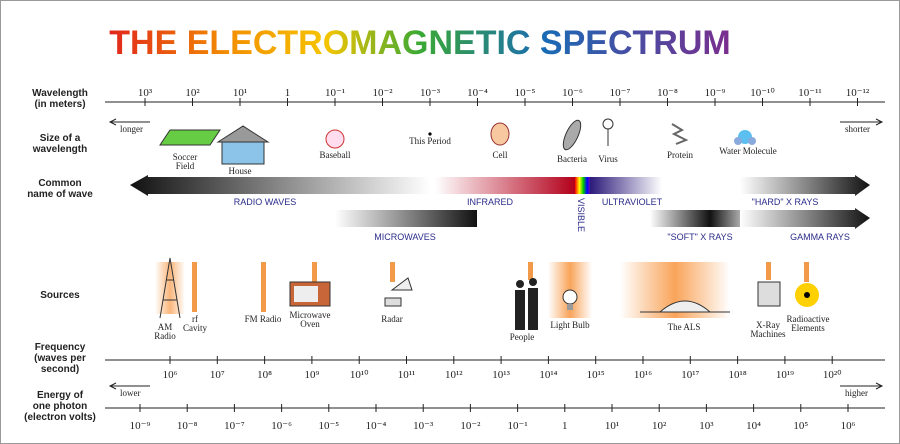 The height and width of the screenshot is (444, 900). I want to click on size-item: Protein, so click(680, 155).